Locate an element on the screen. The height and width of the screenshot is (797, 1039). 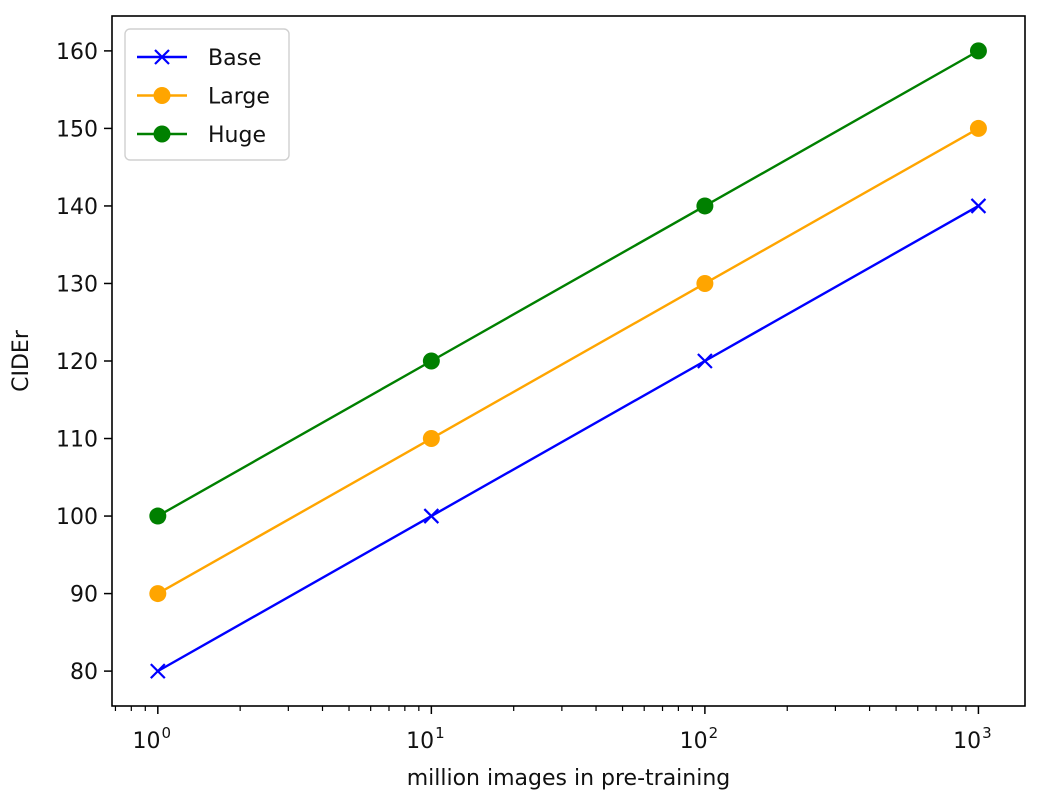
legend-label-large: Large is located at coordinates (239, 97).